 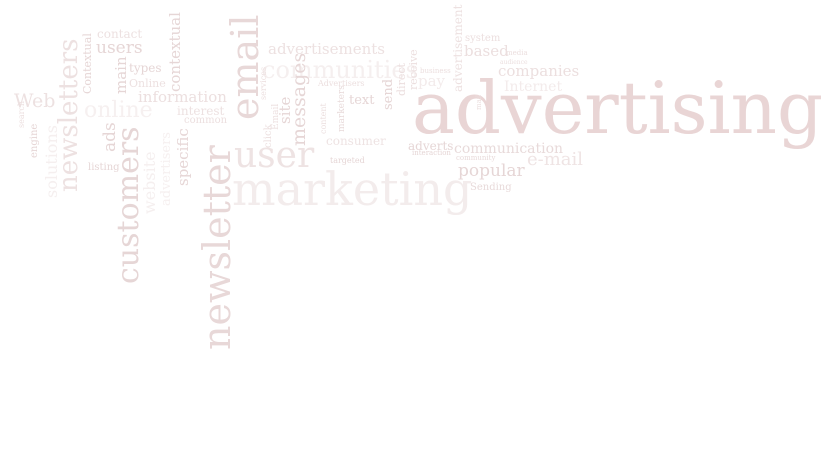 I want to click on word-content: content, so click(x=323, y=118).